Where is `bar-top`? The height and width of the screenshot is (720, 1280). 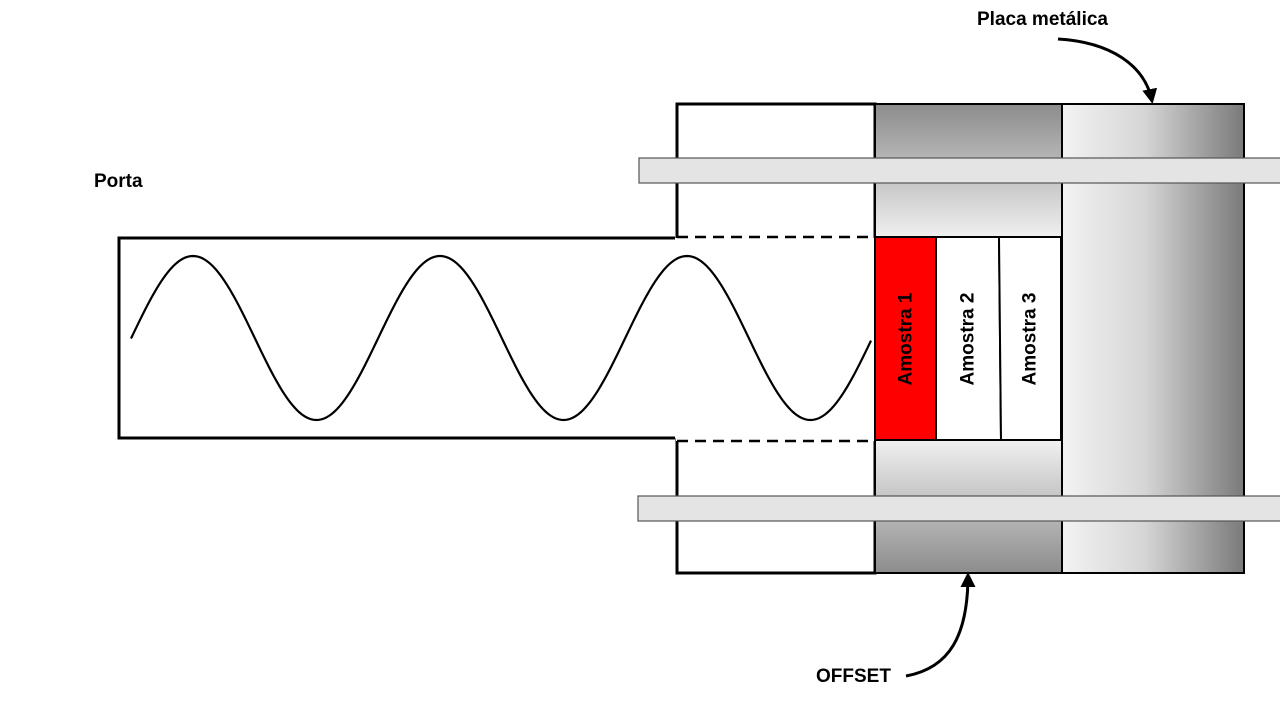
bar-top is located at coordinates (959, 170).